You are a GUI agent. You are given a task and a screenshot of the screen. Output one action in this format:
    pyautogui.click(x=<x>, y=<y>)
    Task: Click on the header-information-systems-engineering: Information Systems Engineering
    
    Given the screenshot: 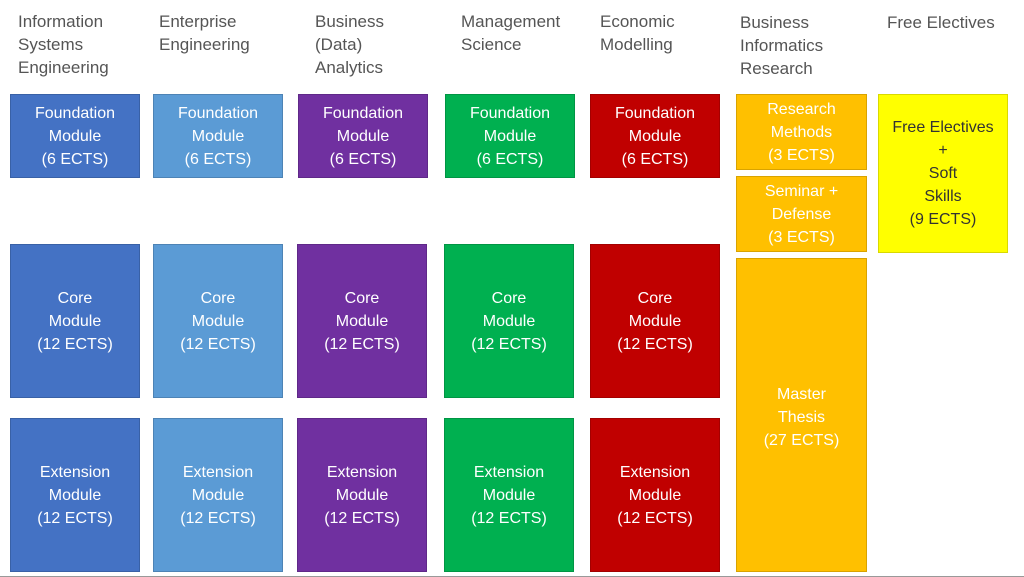 What is the action you would take?
    pyautogui.click(x=63, y=44)
    